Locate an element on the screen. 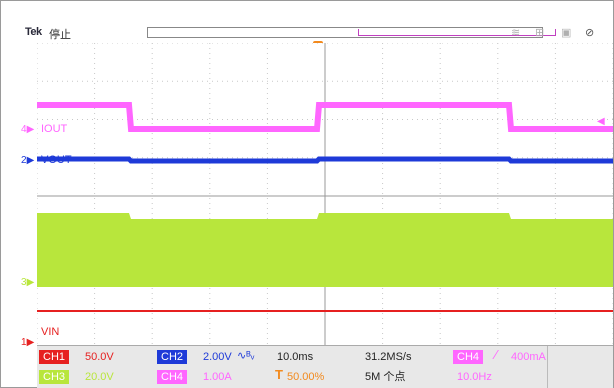  ch2-marker-number: 2 is located at coordinates (24, 160).